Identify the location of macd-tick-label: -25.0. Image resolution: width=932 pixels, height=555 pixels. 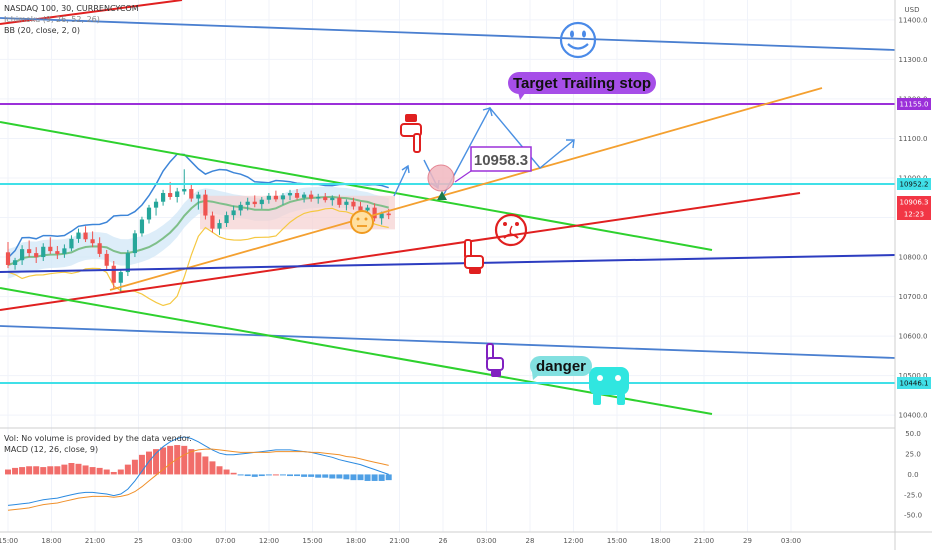
(913, 495).